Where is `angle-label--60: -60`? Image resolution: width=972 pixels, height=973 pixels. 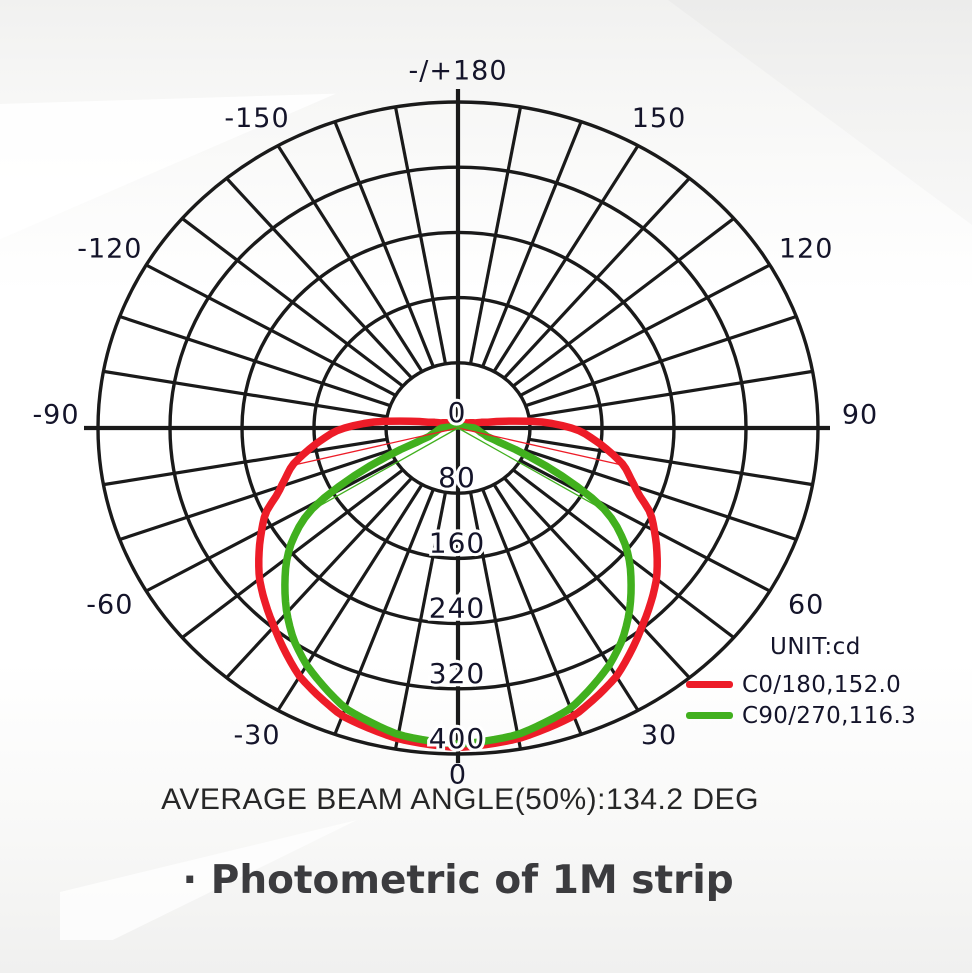 angle-label--60: -60 is located at coordinates (109, 605).